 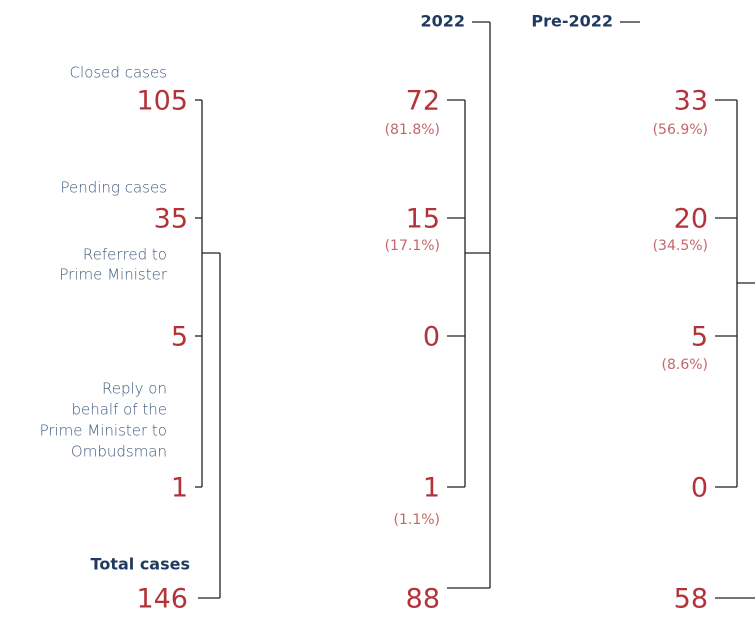 What do you see at coordinates (162, 101) in the screenshot?
I see `value: 105` at bounding box center [162, 101].